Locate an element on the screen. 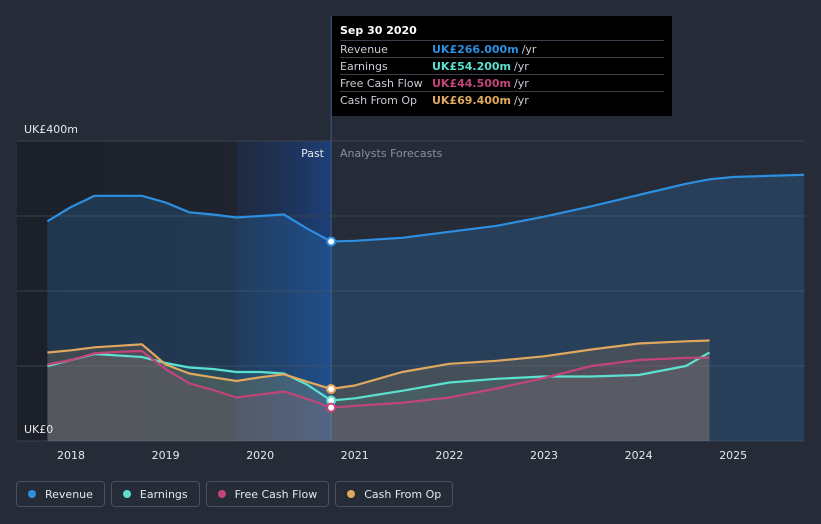 This screenshot has height=524, width=821. x-tick-label: 2022 is located at coordinates (449, 455).